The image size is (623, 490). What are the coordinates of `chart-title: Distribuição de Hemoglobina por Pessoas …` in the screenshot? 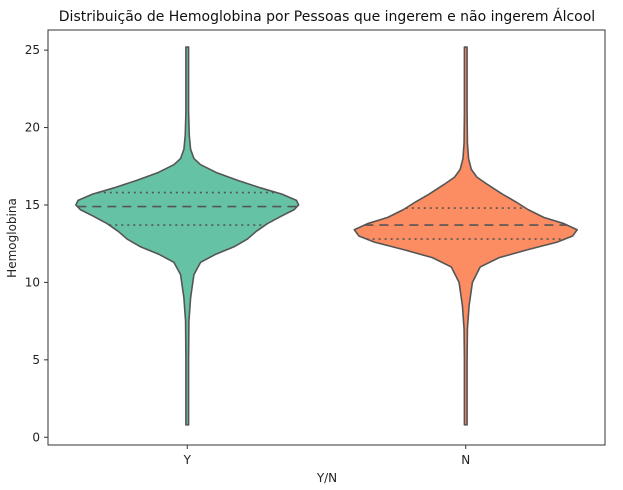 It's located at (327, 16).